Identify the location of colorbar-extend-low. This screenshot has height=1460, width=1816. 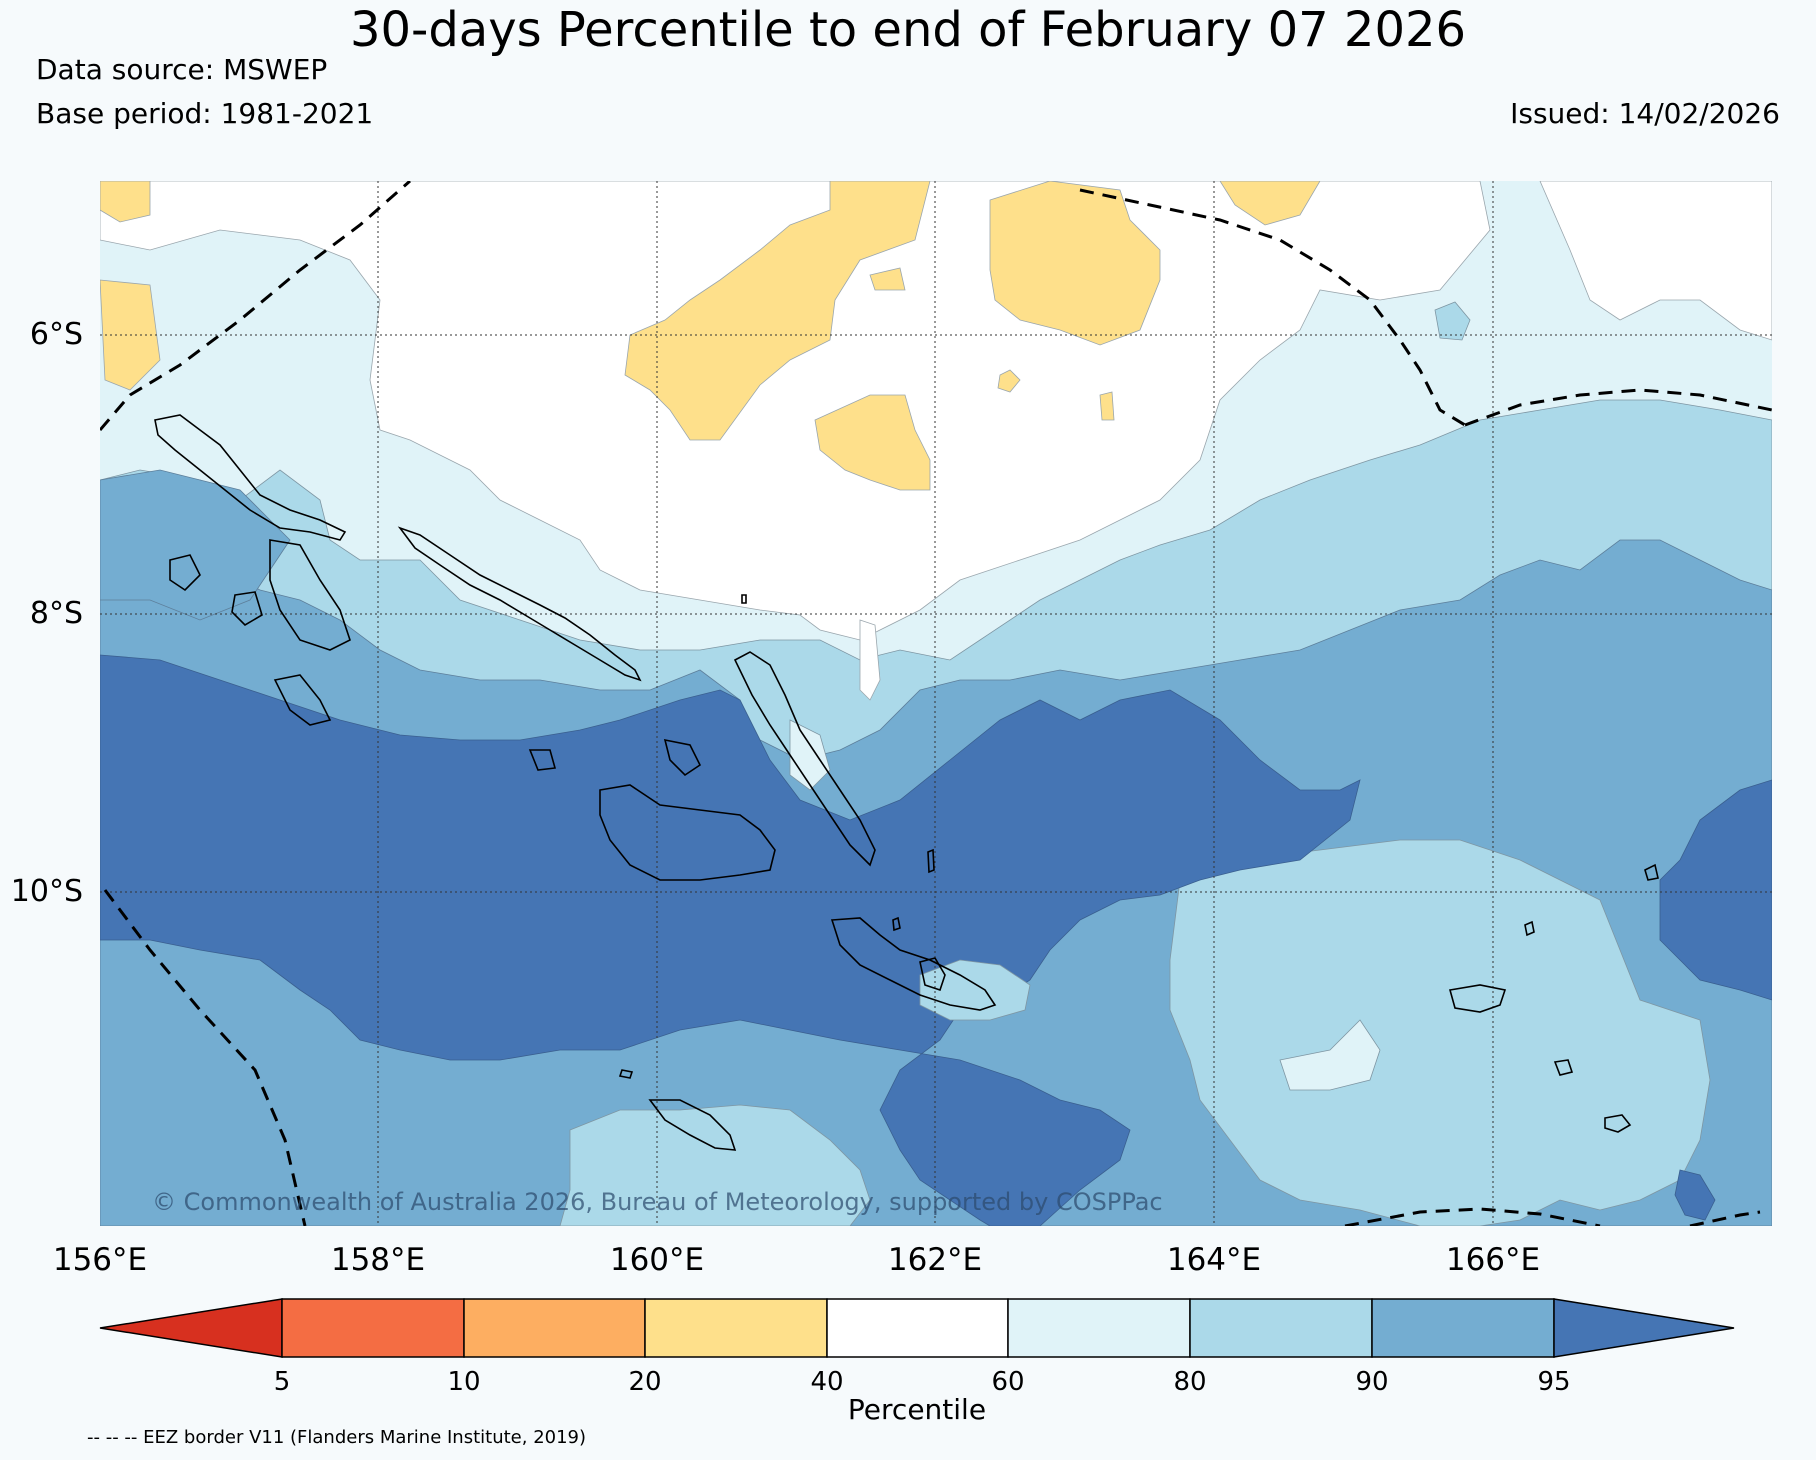
(191, 1328).